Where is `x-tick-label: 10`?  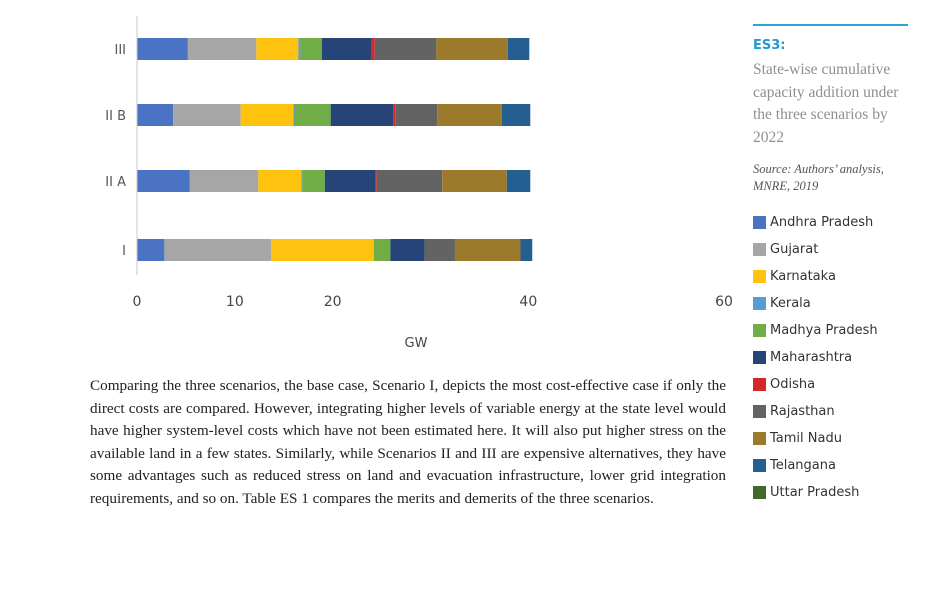 x-tick-label: 10 is located at coordinates (235, 302).